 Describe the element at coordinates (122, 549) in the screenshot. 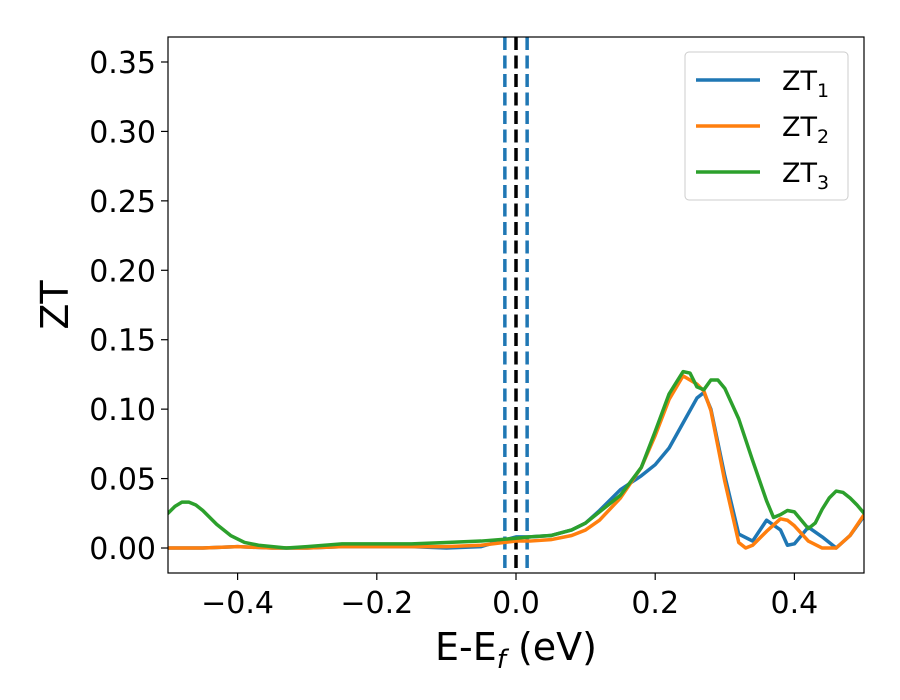

I see `y-tick-label: 0.00` at that location.